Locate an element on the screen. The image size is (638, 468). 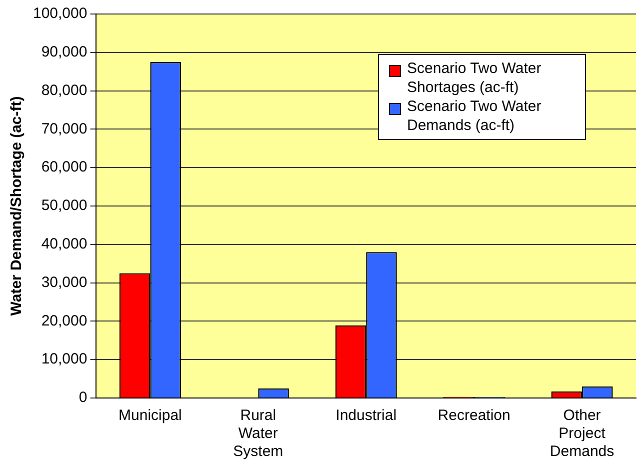
y-tick-label: 70,000 is located at coordinates (64, 129).